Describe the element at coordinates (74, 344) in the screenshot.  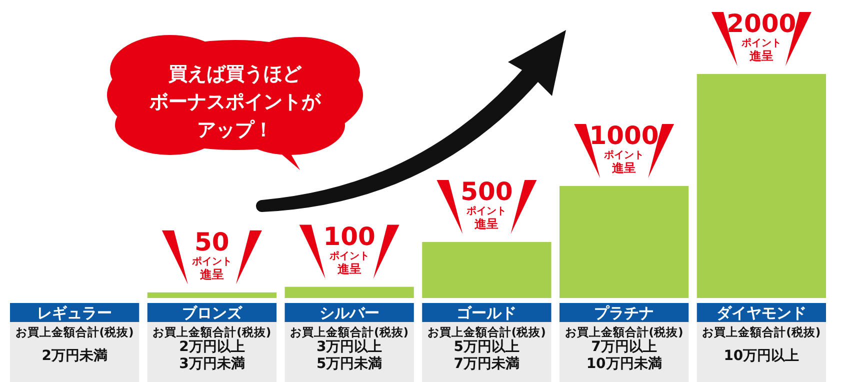
I see `text: お買上金額合計(税抜)2万円未満` at that location.